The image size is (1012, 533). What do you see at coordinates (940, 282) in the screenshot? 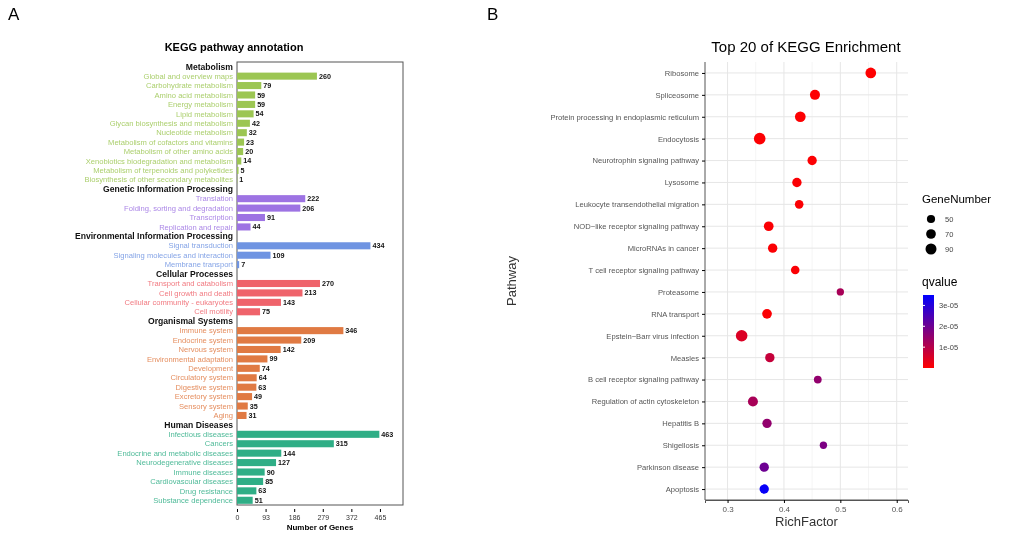
I see `color-bar-title: qvalue` at bounding box center [940, 282].